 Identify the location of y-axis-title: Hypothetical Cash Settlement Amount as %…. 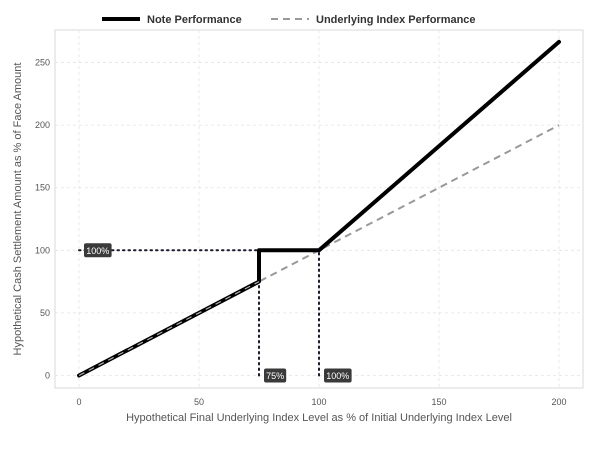
(18, 209).